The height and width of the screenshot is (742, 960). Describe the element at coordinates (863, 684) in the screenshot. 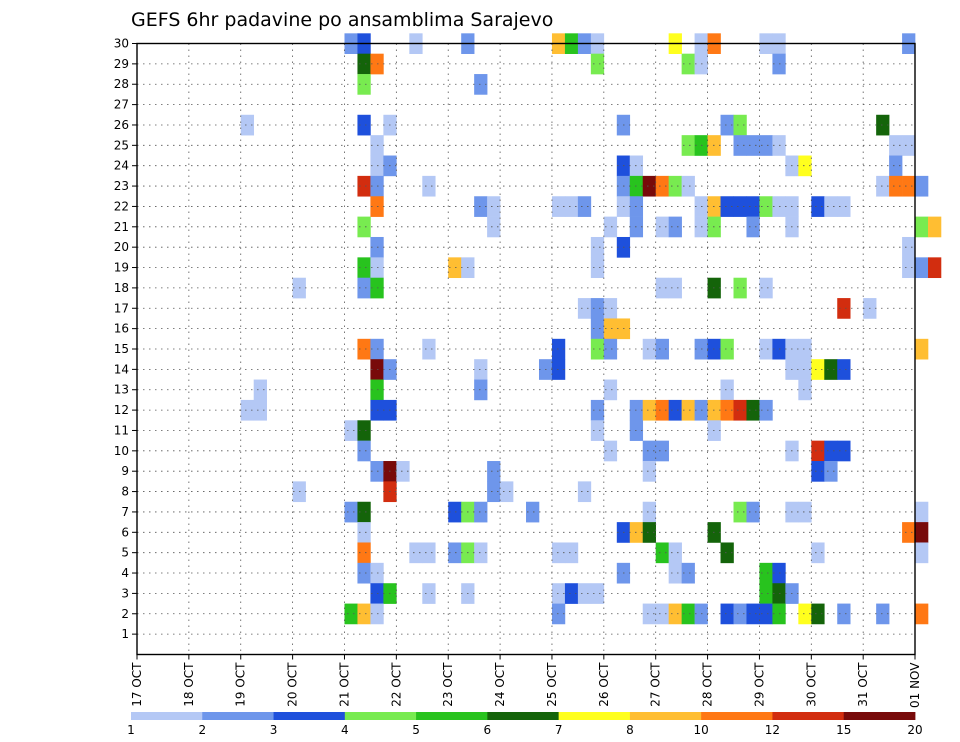

I see `x-tick-label: 31 OCT` at that location.